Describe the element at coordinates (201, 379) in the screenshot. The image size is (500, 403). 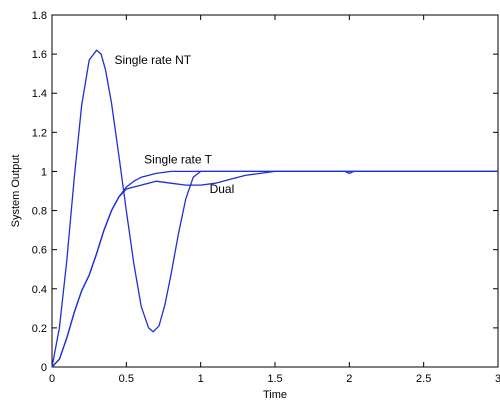
I see `x-tick-label: 1` at that location.